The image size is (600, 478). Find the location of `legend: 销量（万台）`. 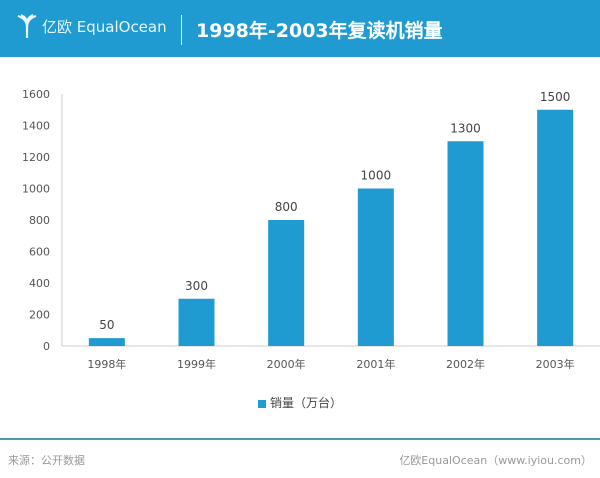

legend: 销量（万台） is located at coordinates (300, 402).